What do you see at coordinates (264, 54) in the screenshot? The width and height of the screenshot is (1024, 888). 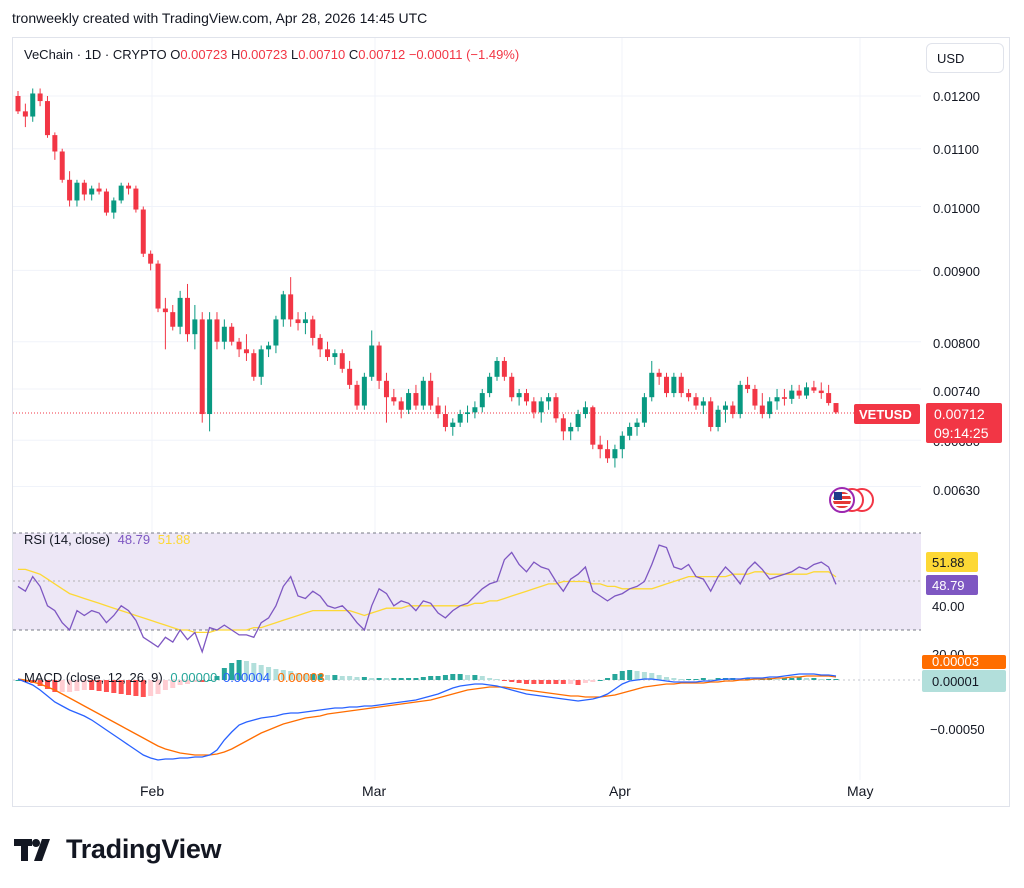 I see `high-value: 0.00723` at bounding box center [264, 54].